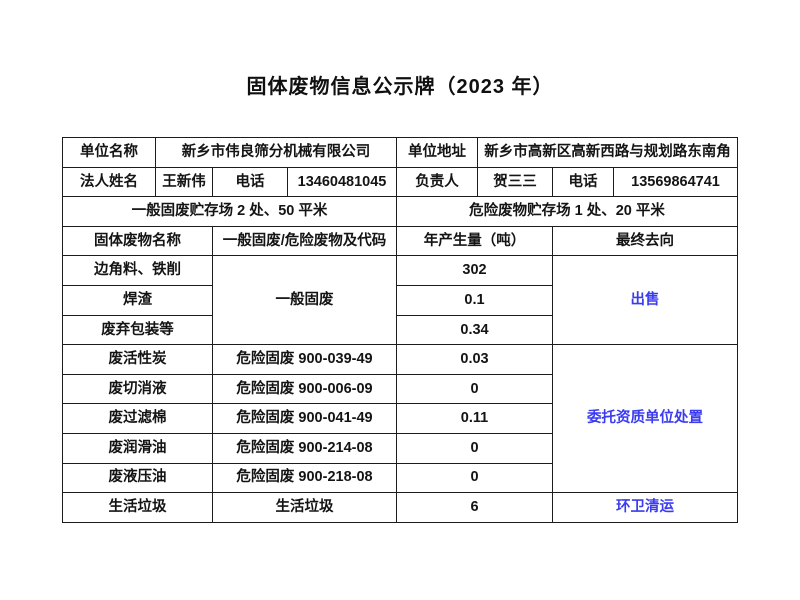 Image resolution: width=800 pixels, height=600 pixels. I want to click on waste-row: 废液压油 危险固废 900-218-08 0, so click(400, 478).